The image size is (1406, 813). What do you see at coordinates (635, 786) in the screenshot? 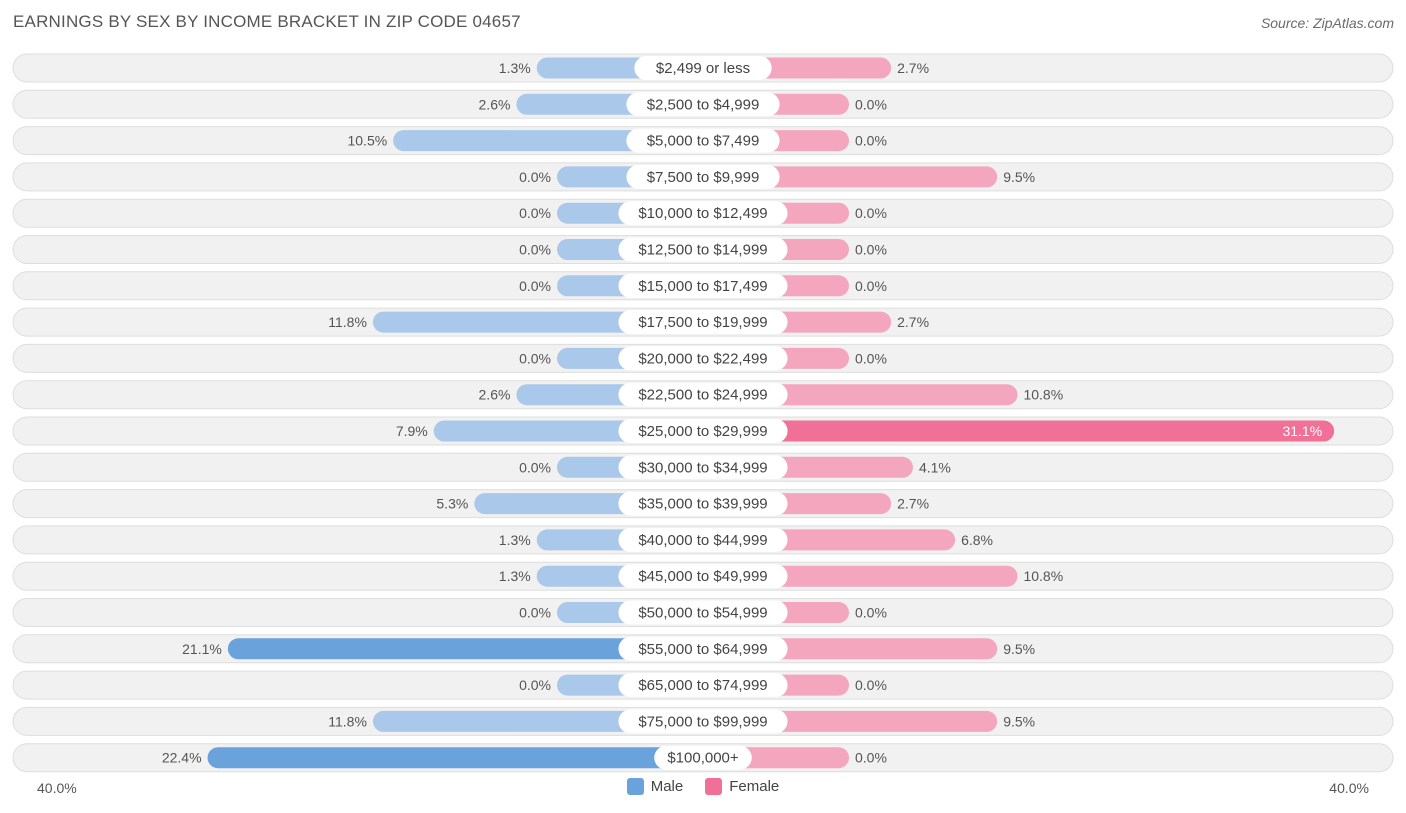
I see `legend-swatch-male` at bounding box center [635, 786].